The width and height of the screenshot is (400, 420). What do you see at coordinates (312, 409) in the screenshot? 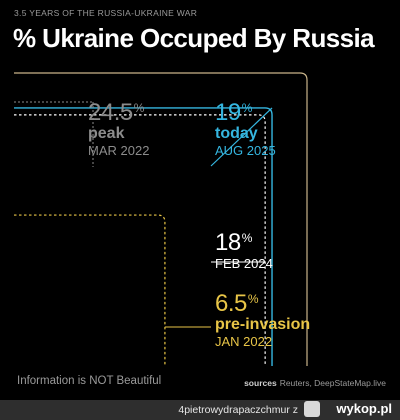
I see `wykop-logo-icon` at bounding box center [312, 409].